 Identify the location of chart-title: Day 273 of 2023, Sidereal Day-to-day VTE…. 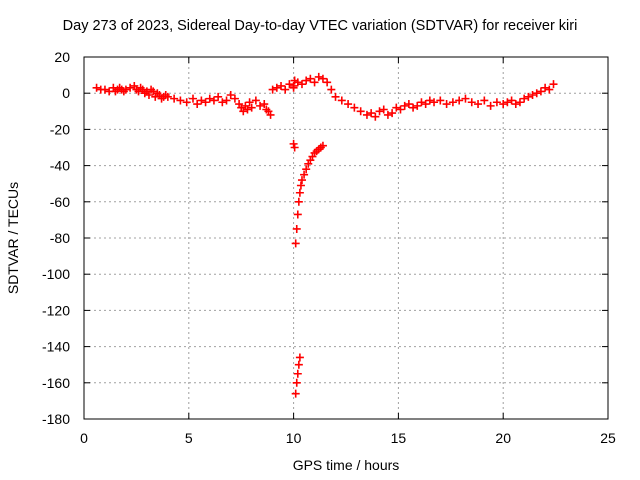
(320, 26).